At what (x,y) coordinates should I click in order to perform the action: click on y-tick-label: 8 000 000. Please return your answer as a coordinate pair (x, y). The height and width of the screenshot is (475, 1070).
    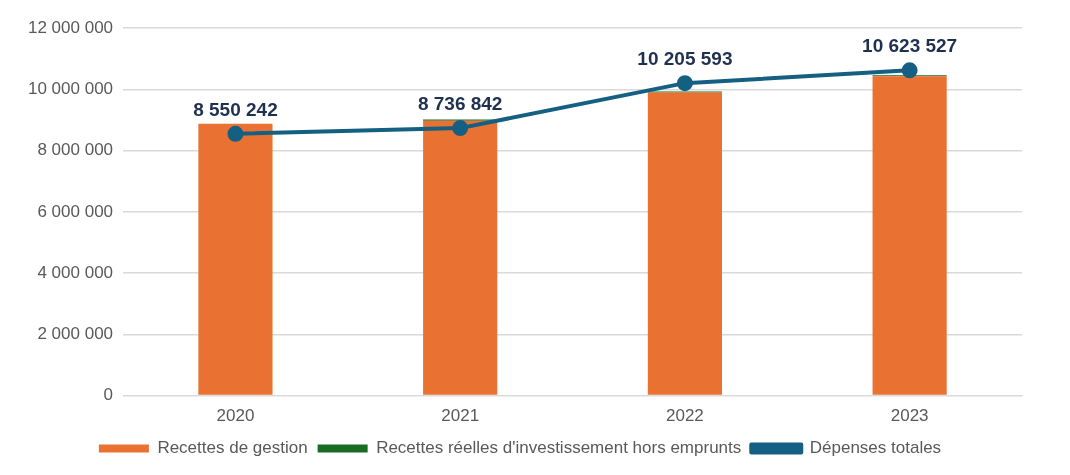
    Looking at the image, I should click on (75, 150).